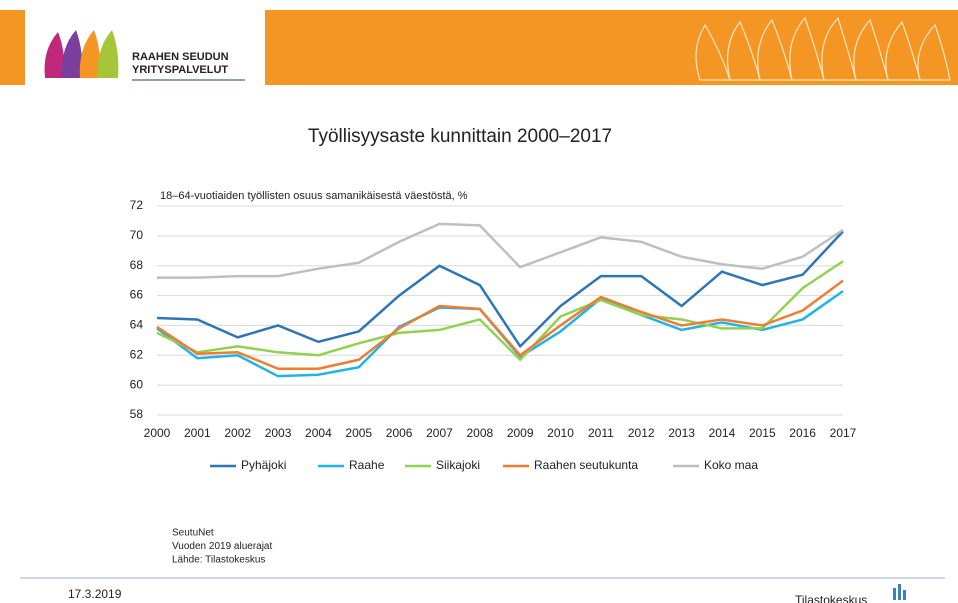  What do you see at coordinates (137, 295) in the screenshot?
I see `y-tick-label: 66` at bounding box center [137, 295].